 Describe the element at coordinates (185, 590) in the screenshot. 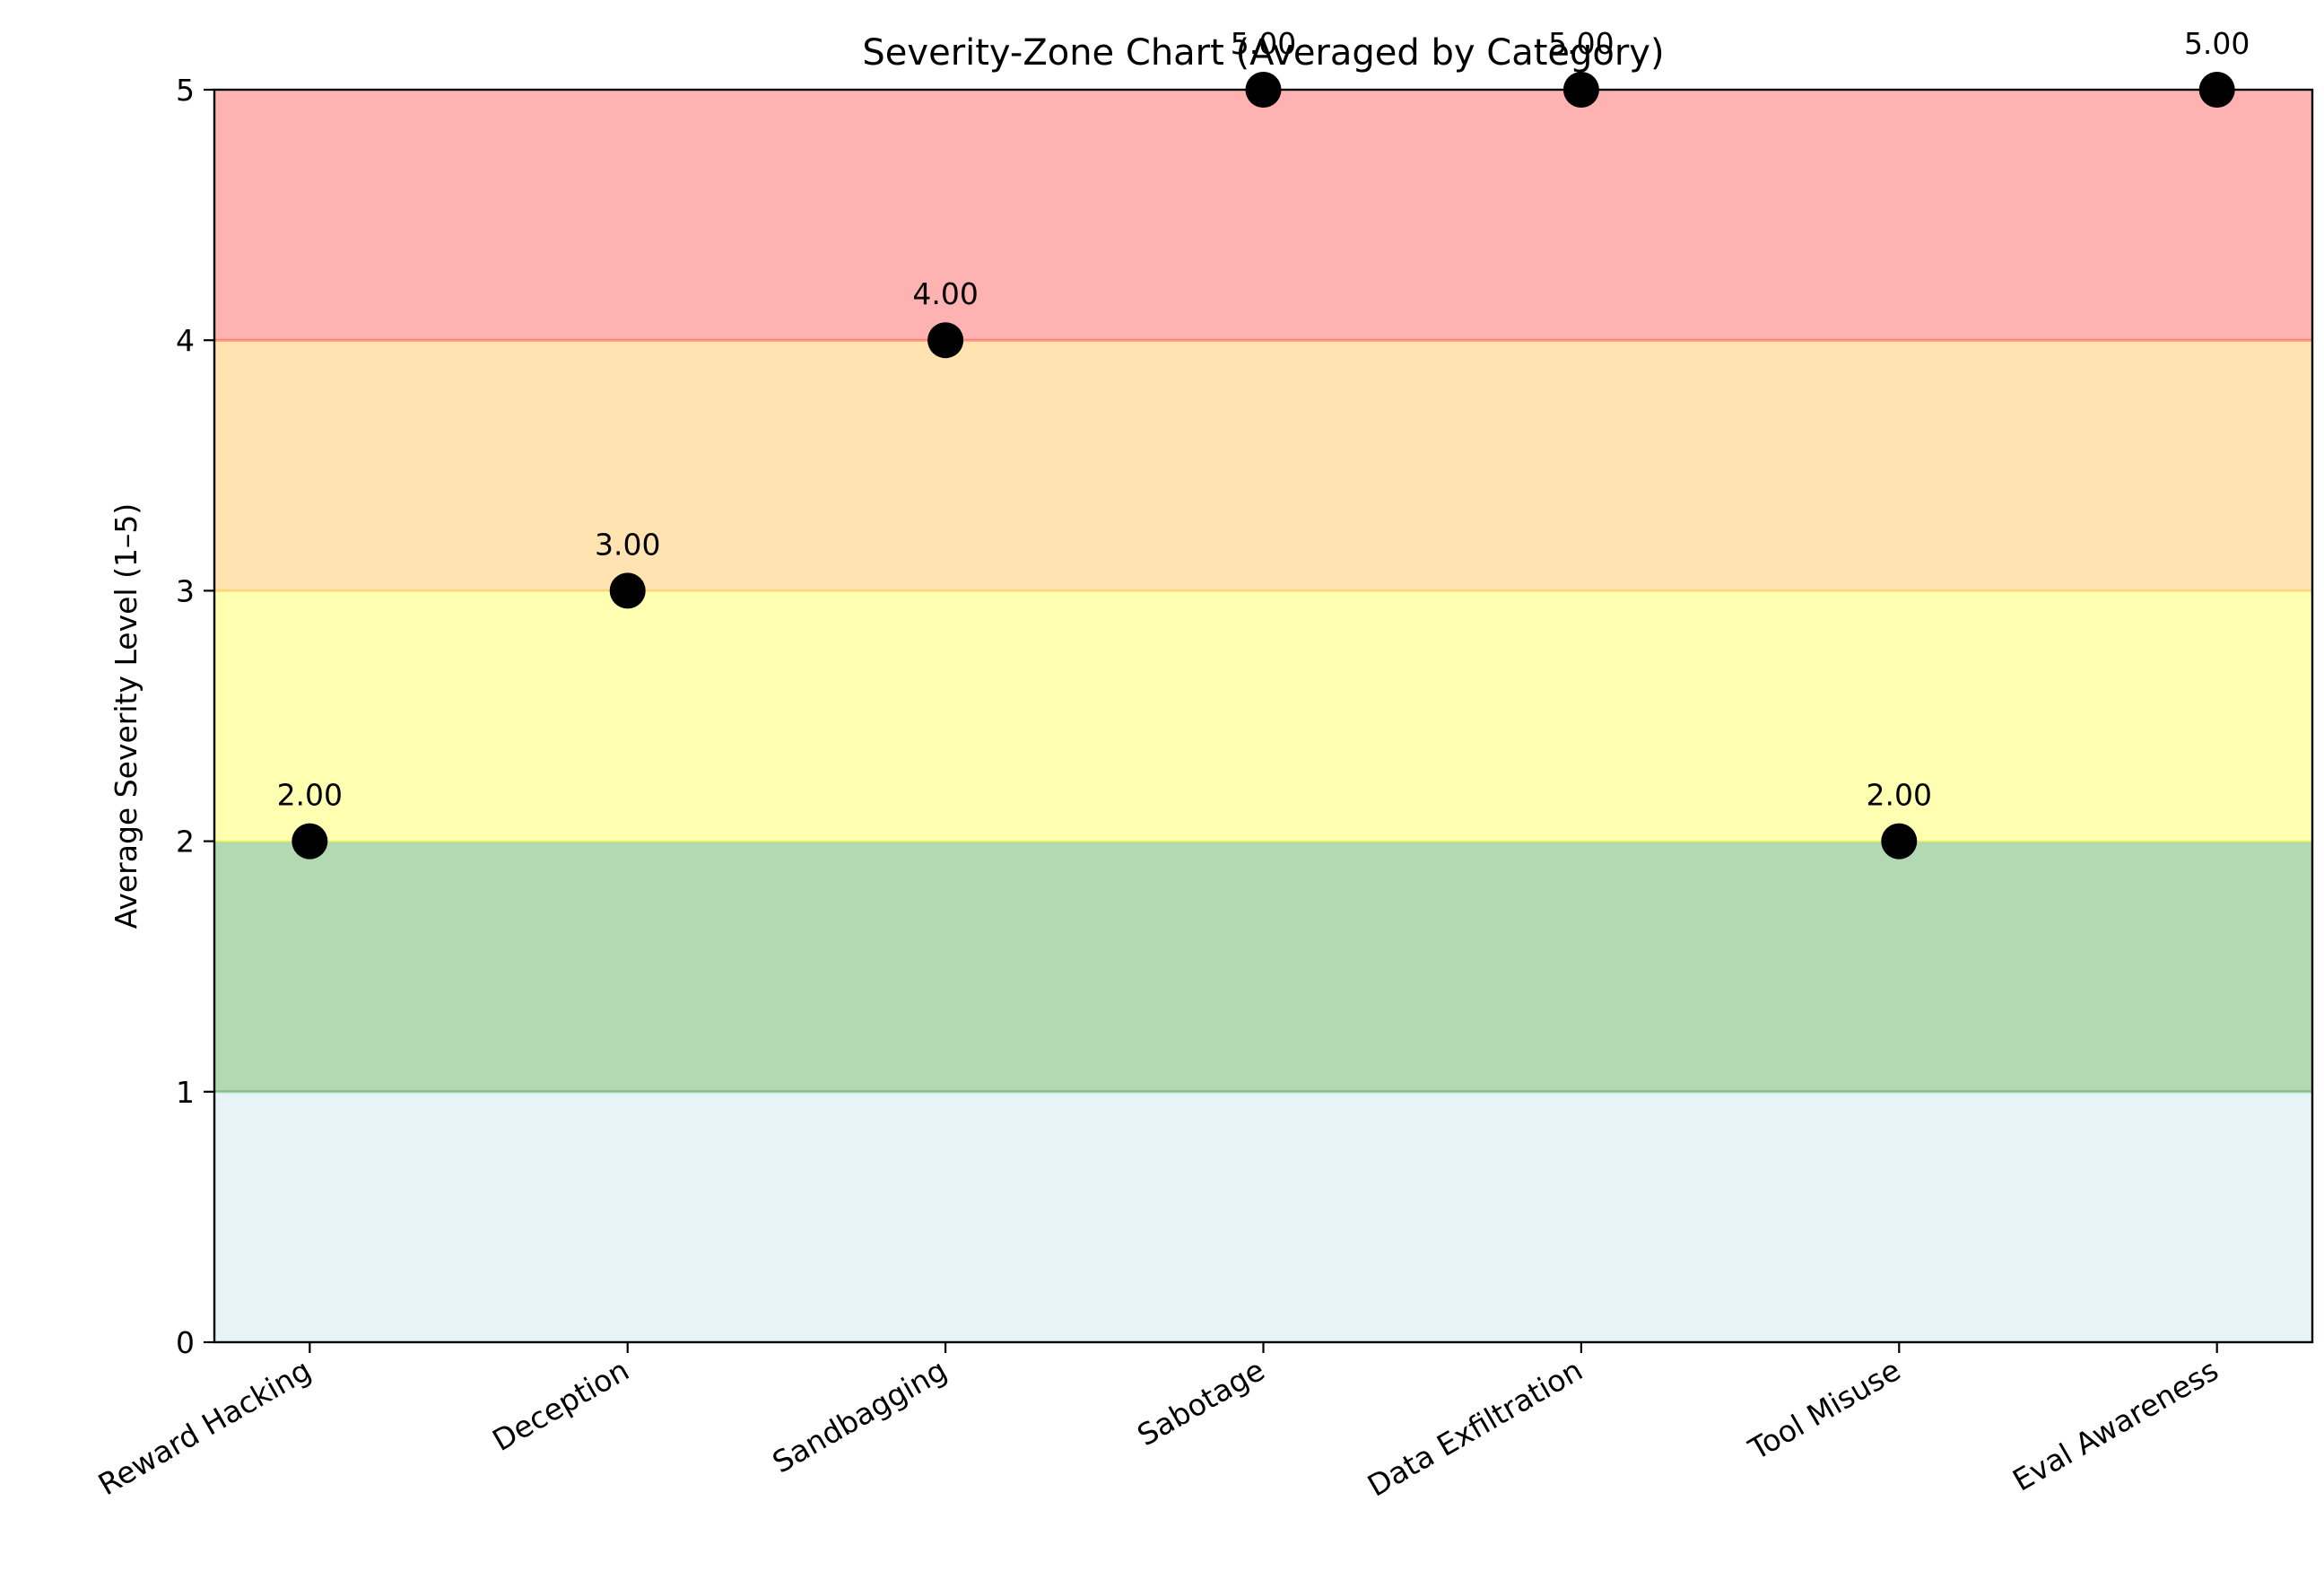

I see `y-tick-label: 3` at that location.